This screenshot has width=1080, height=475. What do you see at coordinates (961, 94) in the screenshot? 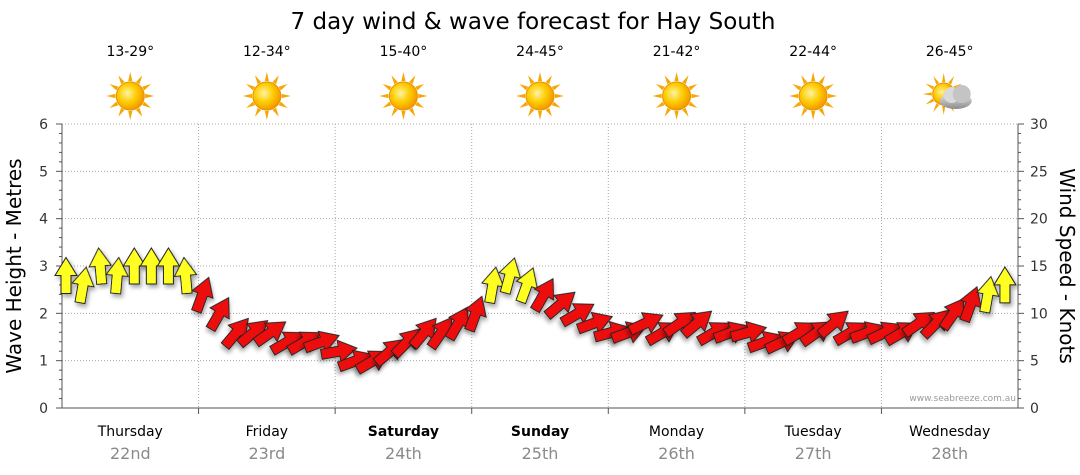
I see `cloud-part` at bounding box center [961, 94].